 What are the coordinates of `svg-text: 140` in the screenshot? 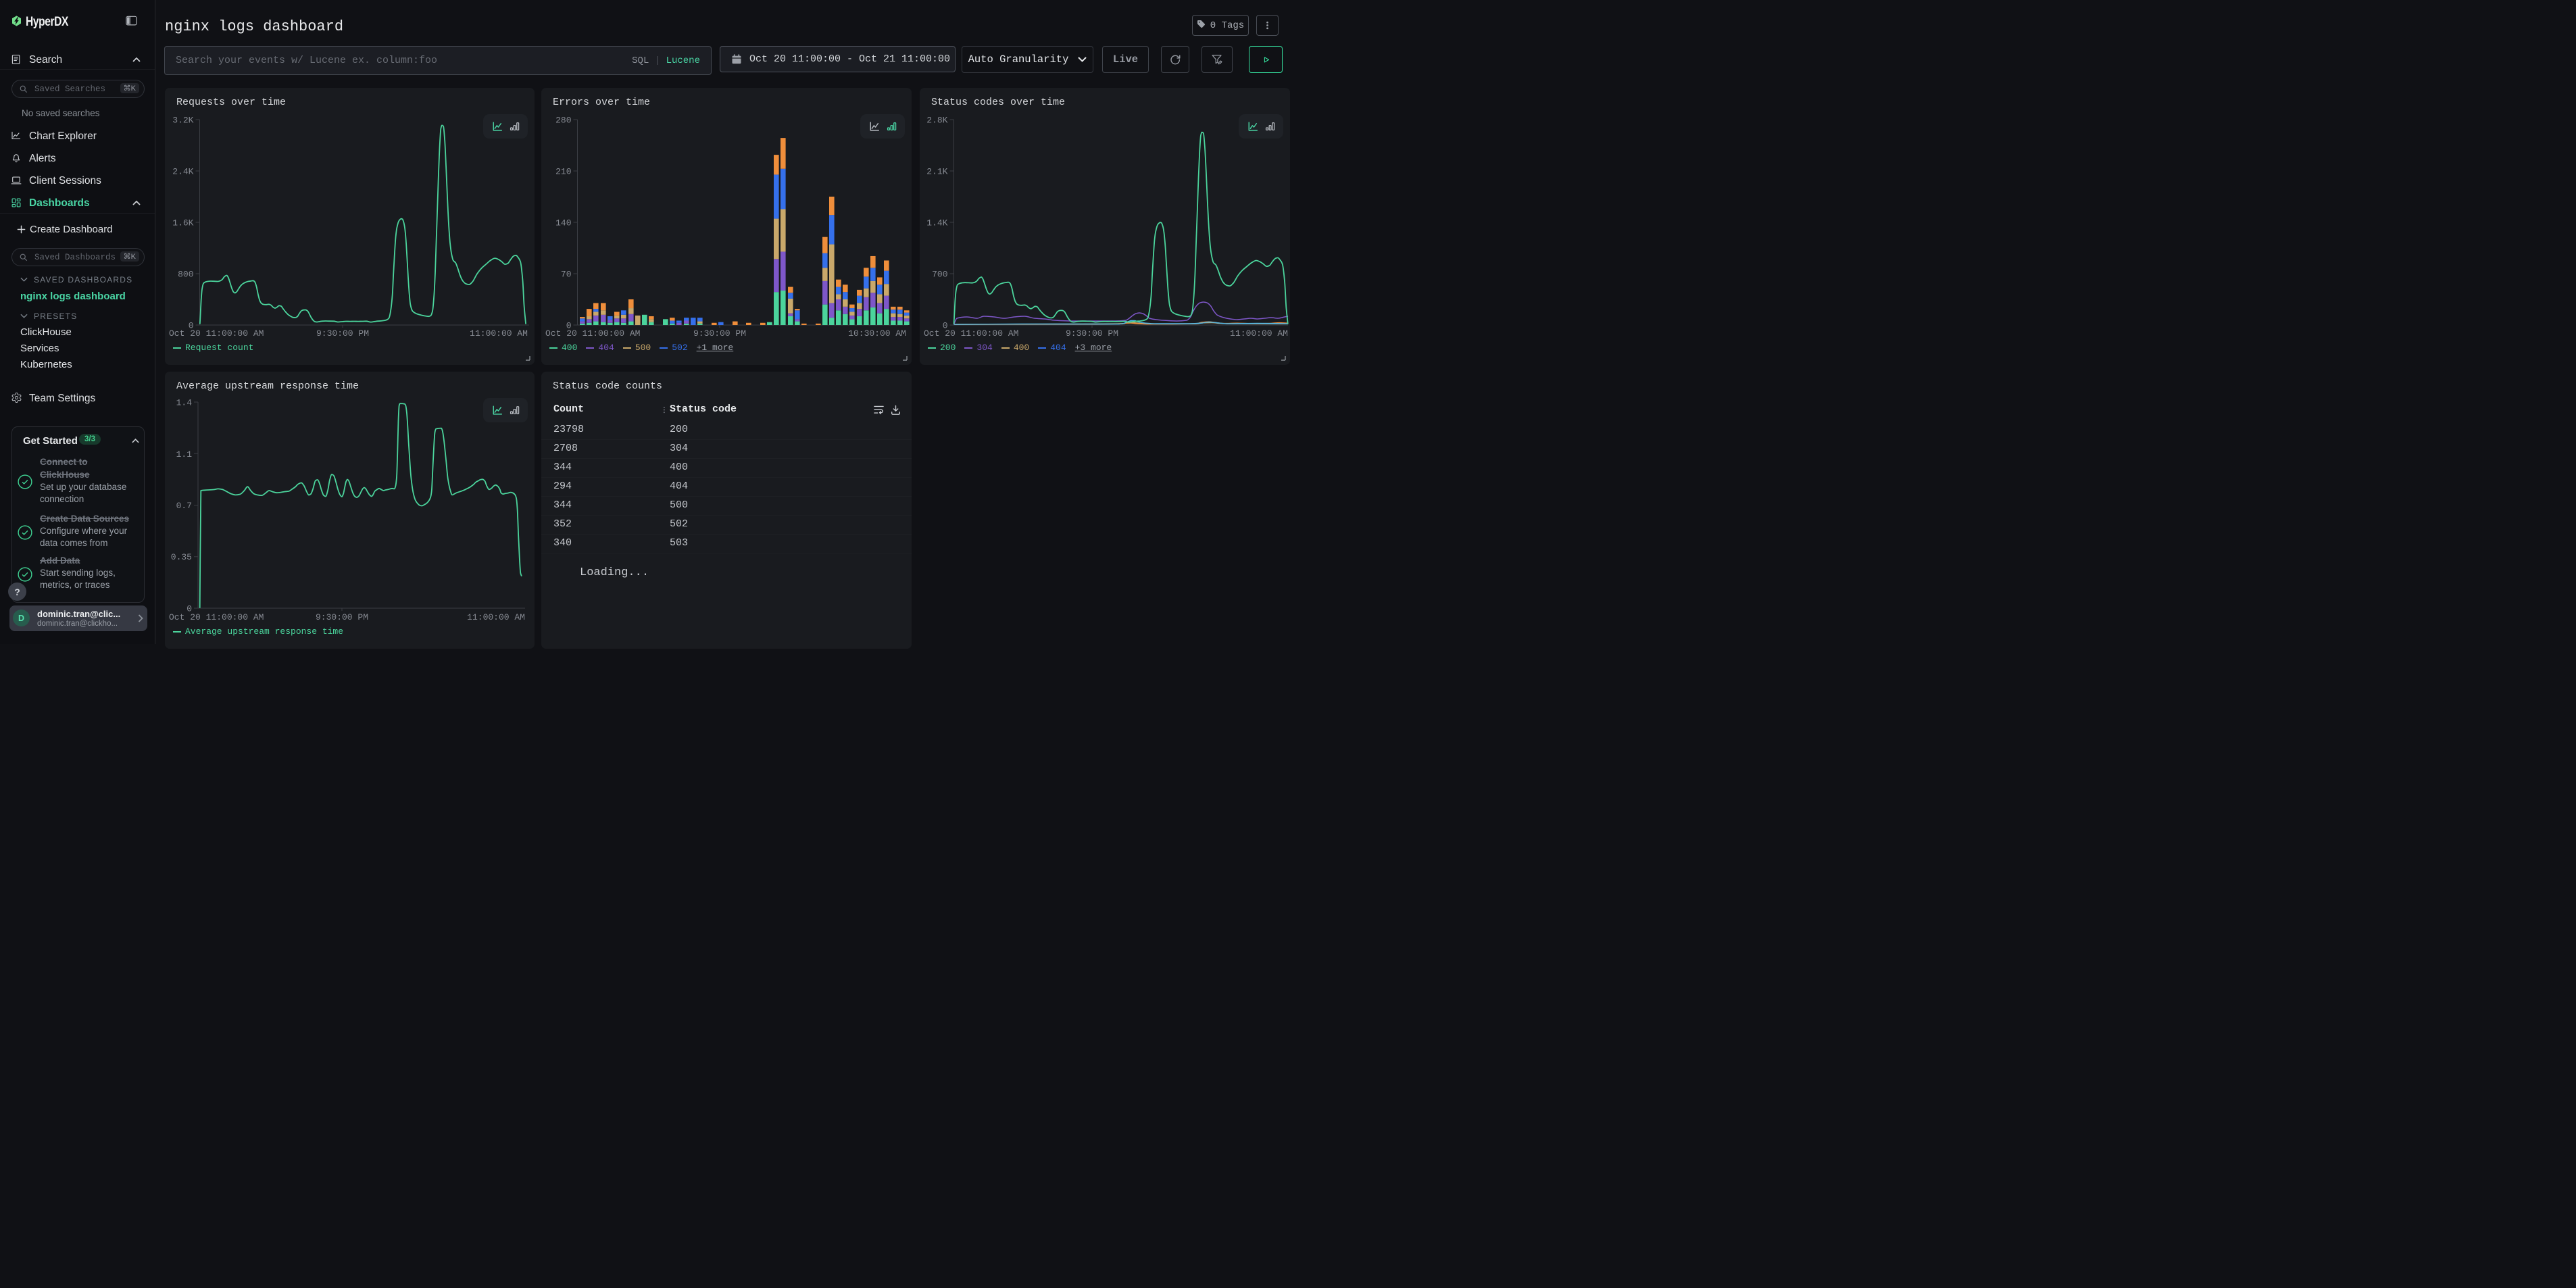 It's located at (563, 223).